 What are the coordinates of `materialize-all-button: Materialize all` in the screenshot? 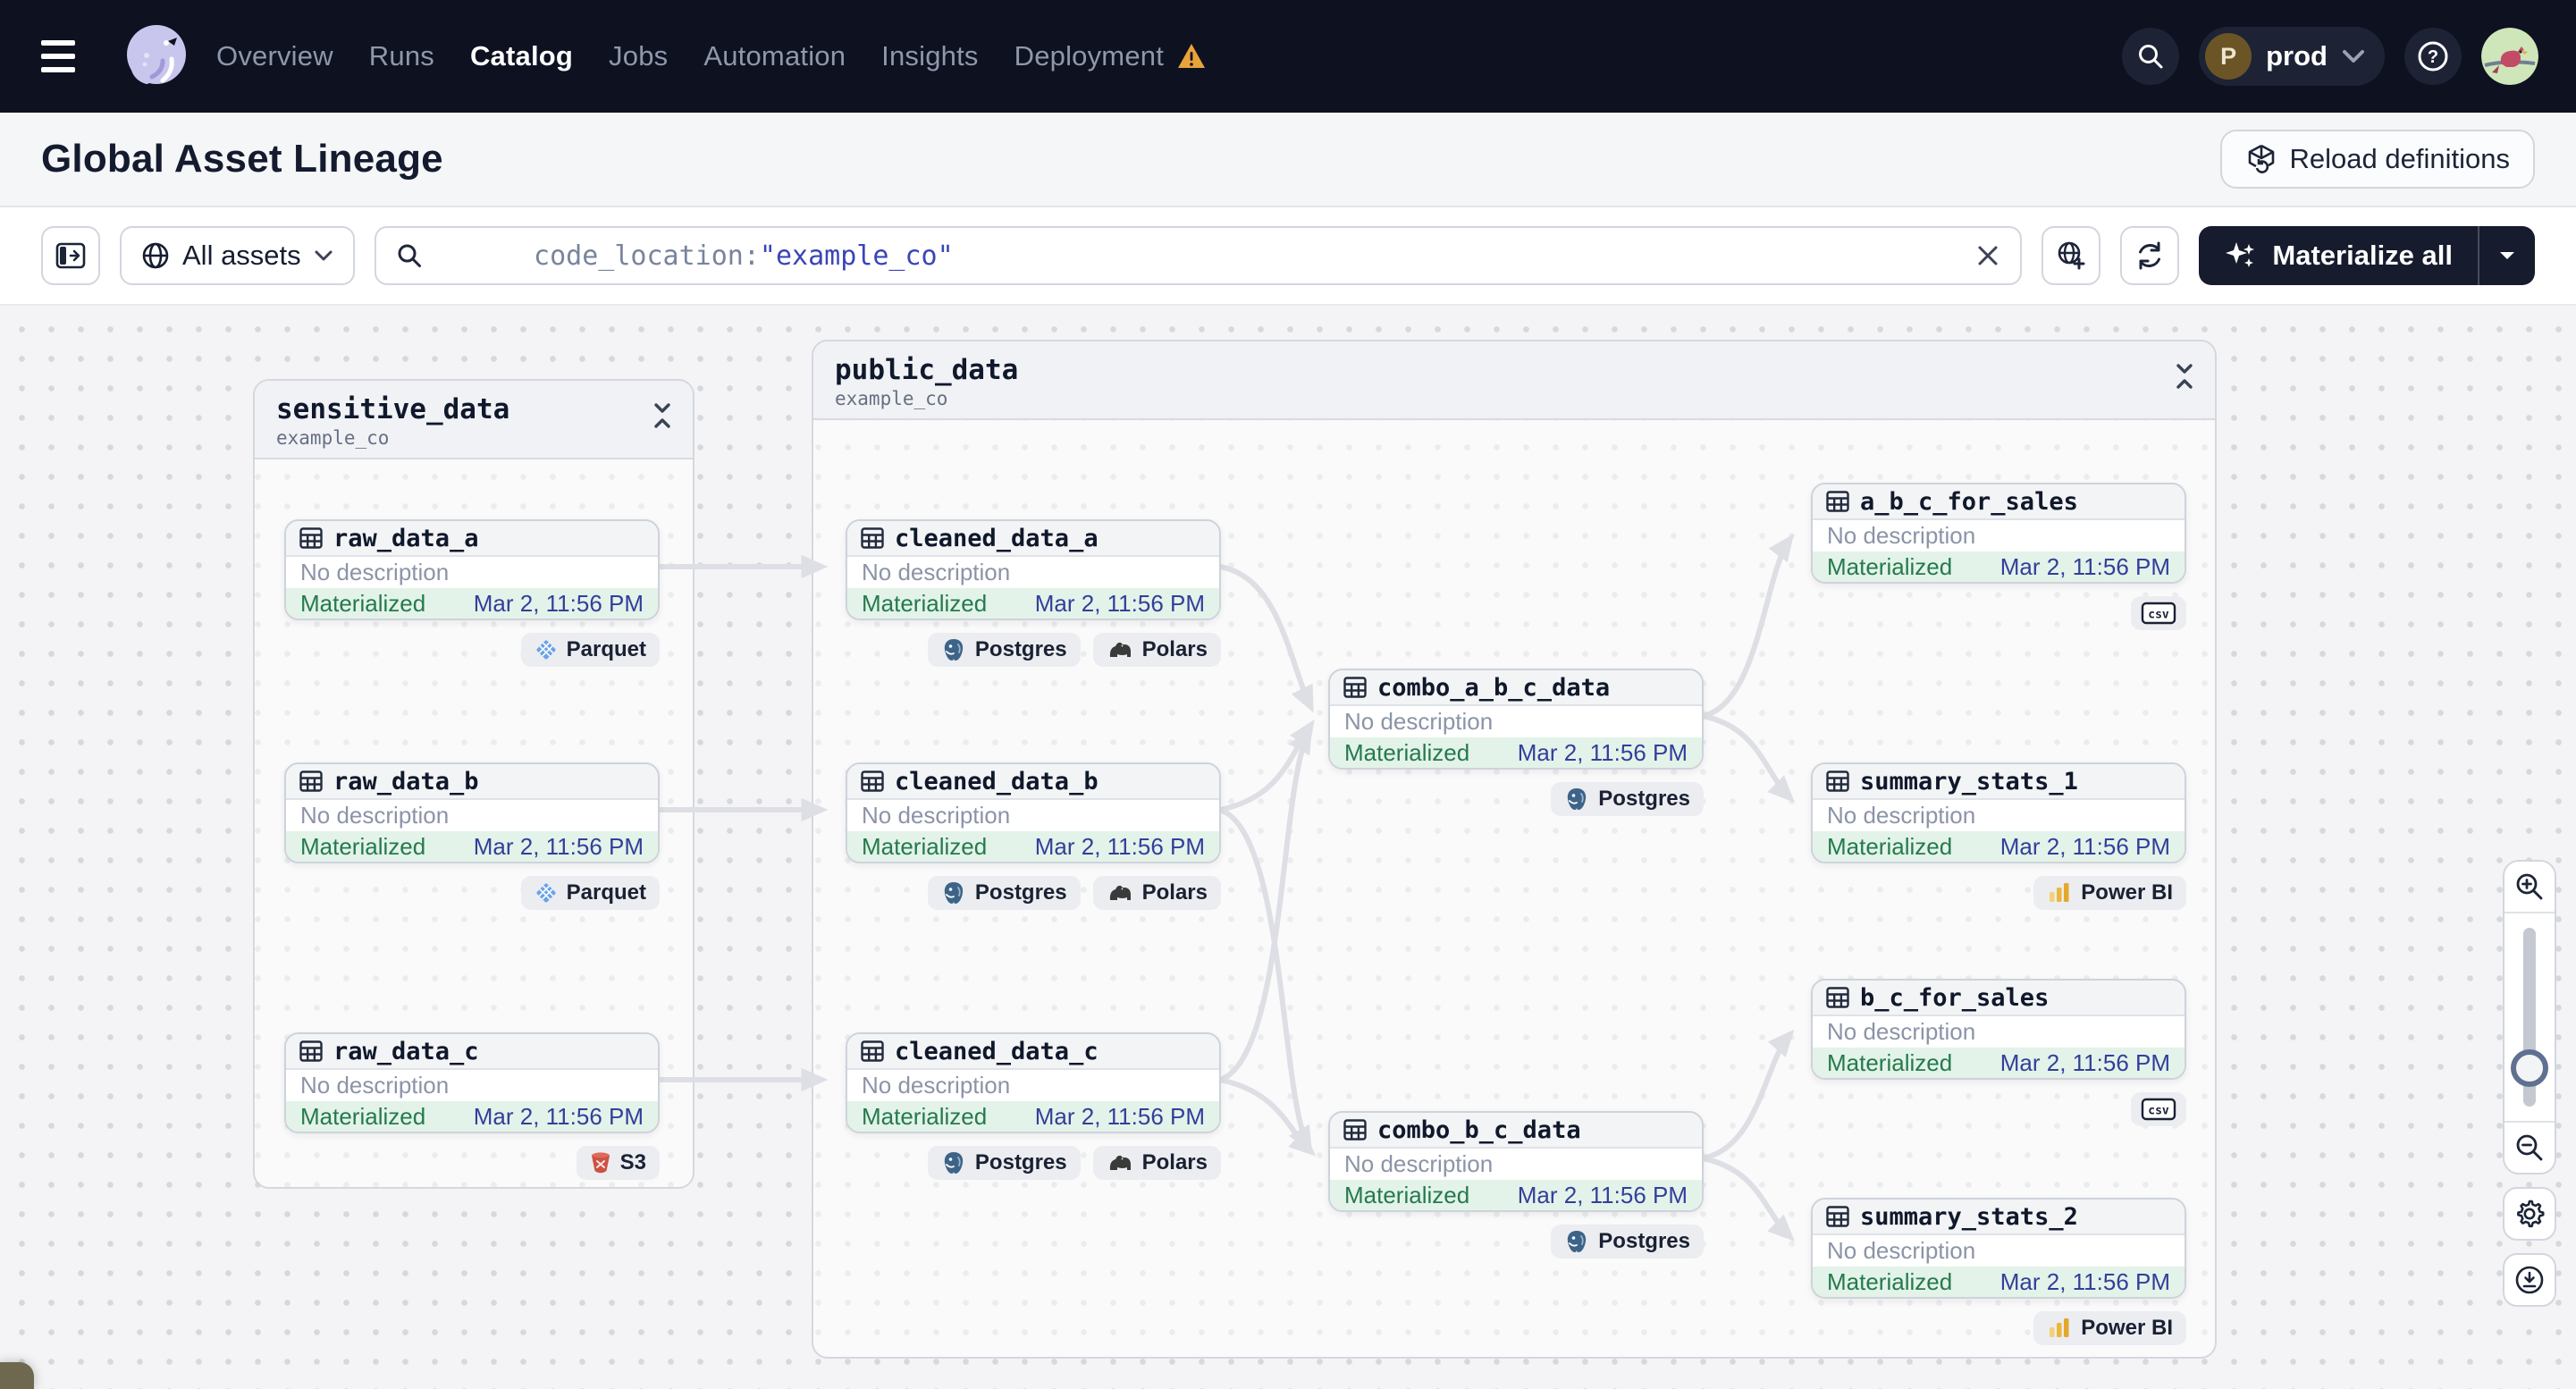 It's located at (2339, 255).